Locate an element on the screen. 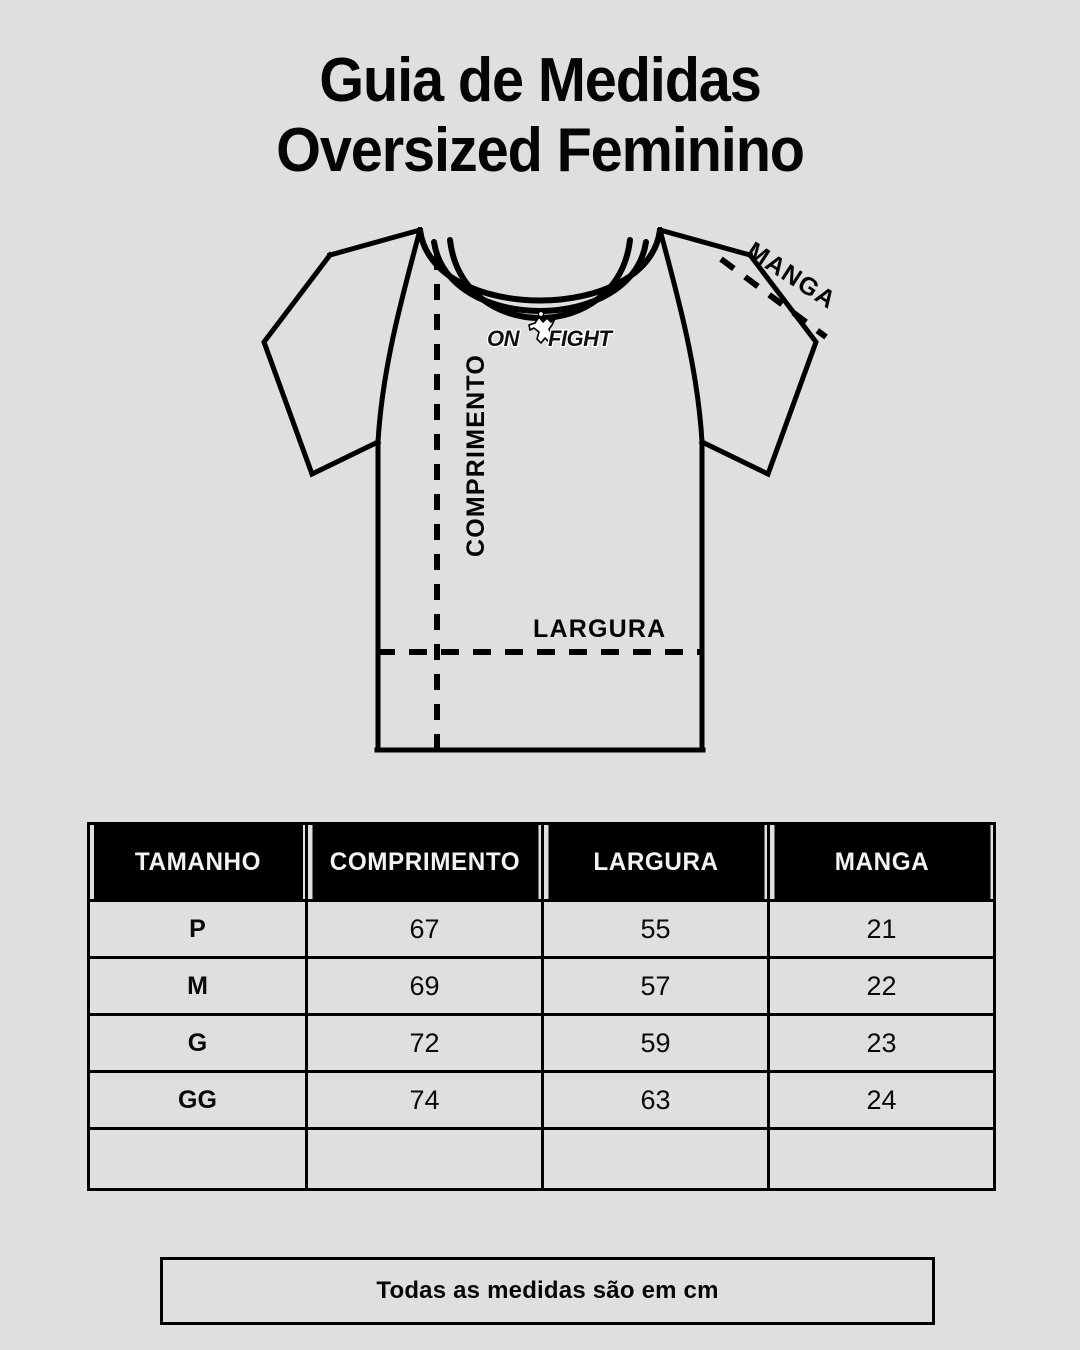 The width and height of the screenshot is (1080, 1350). label-manga: MANGA is located at coordinates (791, 276).